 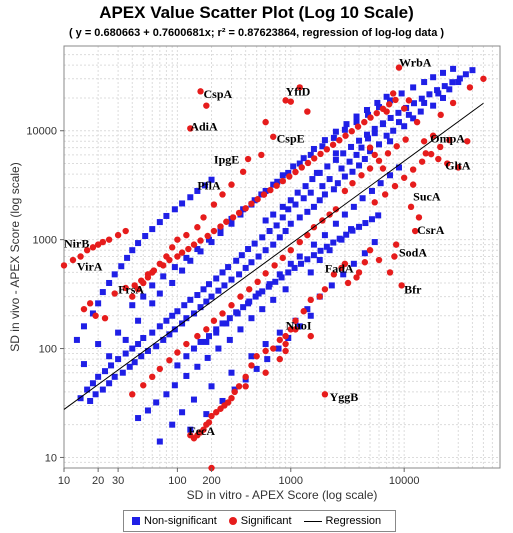 I want to click on annotation-label: FecA, so click(x=201, y=431).